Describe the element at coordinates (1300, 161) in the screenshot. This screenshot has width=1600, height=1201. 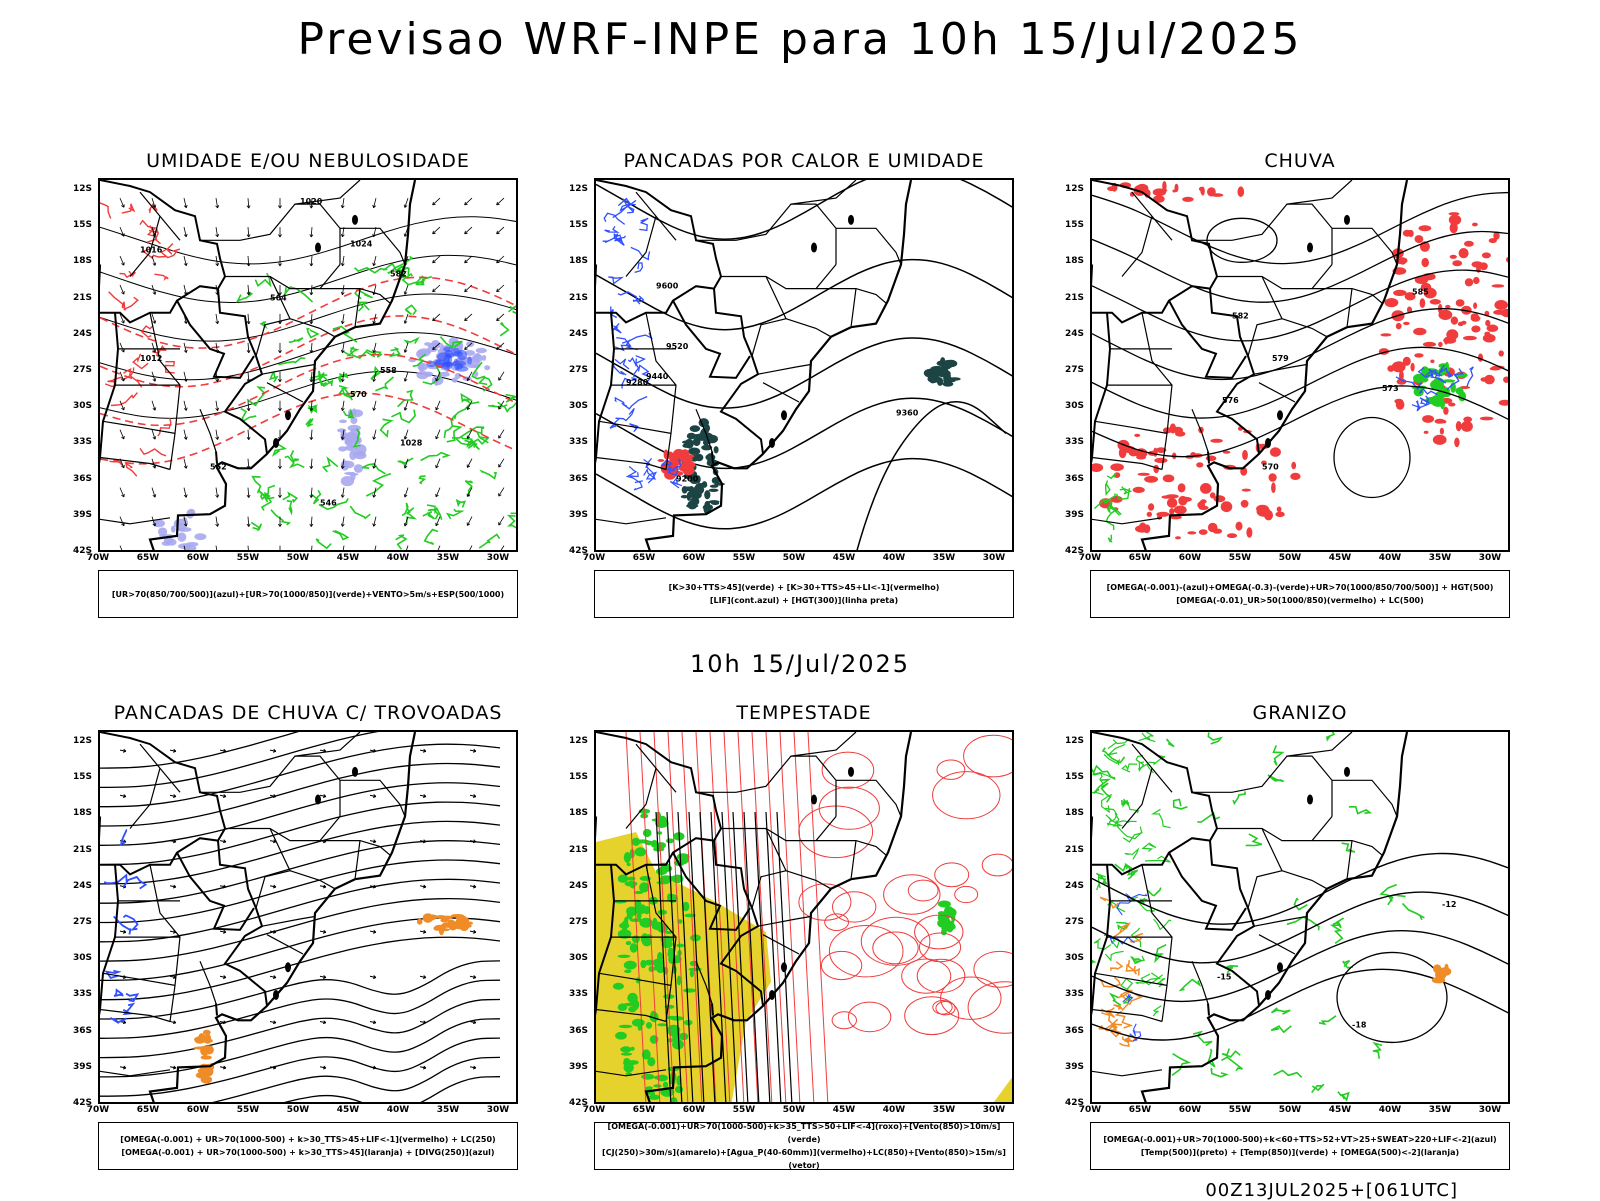
I see `panel-title-chuva: CHUVA` at that location.